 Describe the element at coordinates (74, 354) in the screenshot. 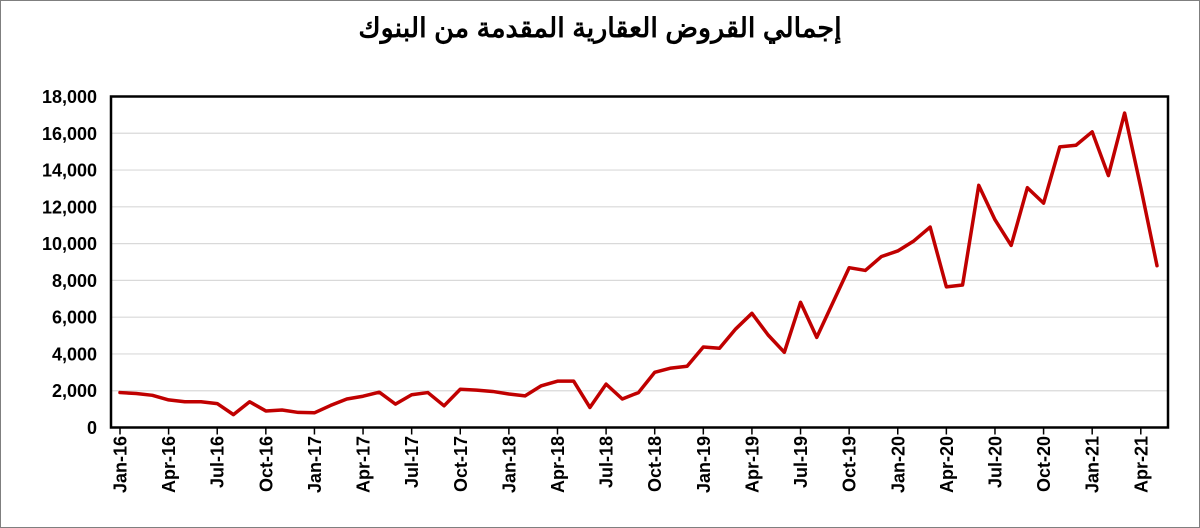

I see `y-axis-label: 4,000` at that location.